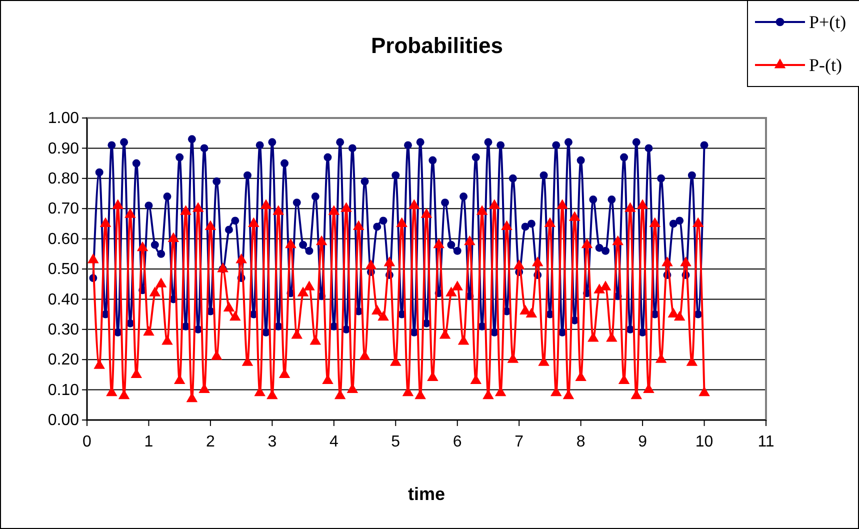 This screenshot has width=859, height=529. What do you see at coordinates (64, 269) in the screenshot?
I see `y-tick-label: 0.50` at bounding box center [64, 269].